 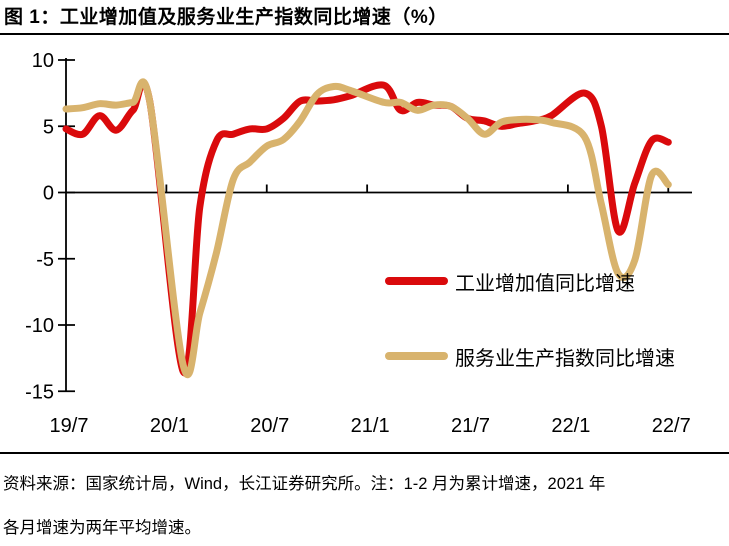 What do you see at coordinates (416, 281) in the screenshot?
I see `industrial-series-swatch` at bounding box center [416, 281].